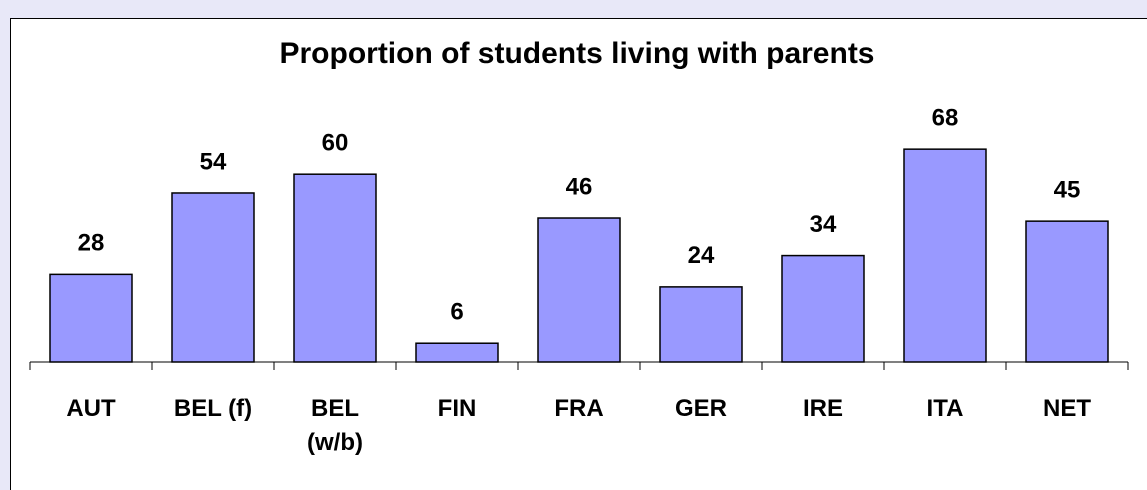 Image resolution: width=1147 pixels, height=490 pixels. What do you see at coordinates (945, 408) in the screenshot?
I see `x-tick-label: ITA` at bounding box center [945, 408].